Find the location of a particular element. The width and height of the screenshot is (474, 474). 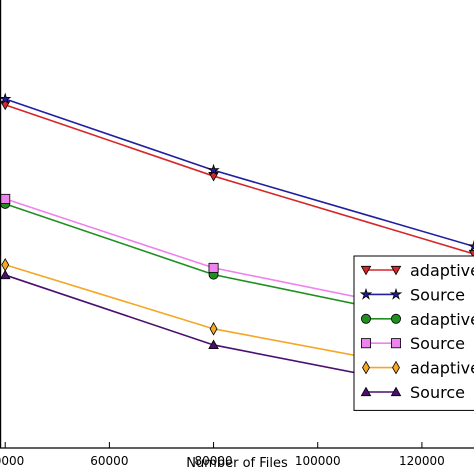

x-tick-label: 40000 is located at coordinates (12, 461).